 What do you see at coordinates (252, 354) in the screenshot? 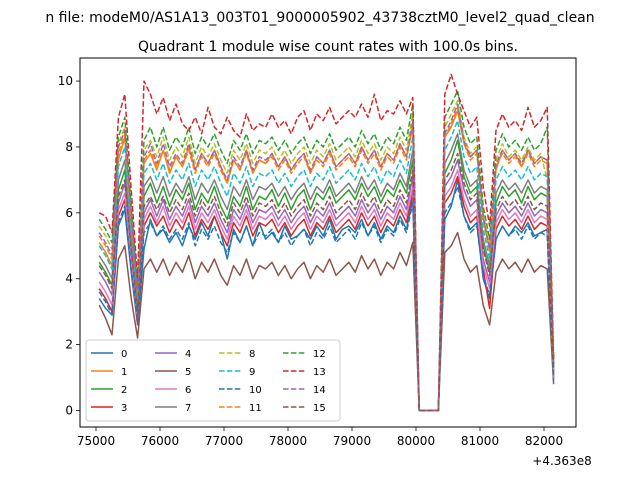
I see `legend-label: 8` at bounding box center [252, 354].